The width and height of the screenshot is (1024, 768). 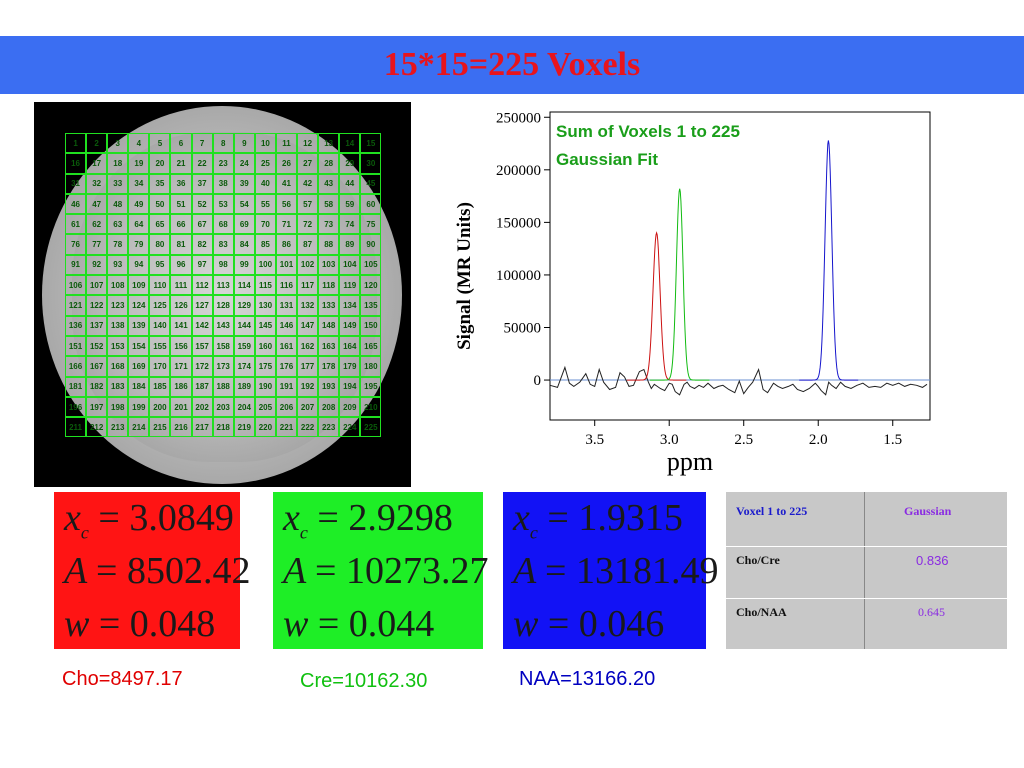 I want to click on voxel-cell: 83, so click(x=223, y=244).